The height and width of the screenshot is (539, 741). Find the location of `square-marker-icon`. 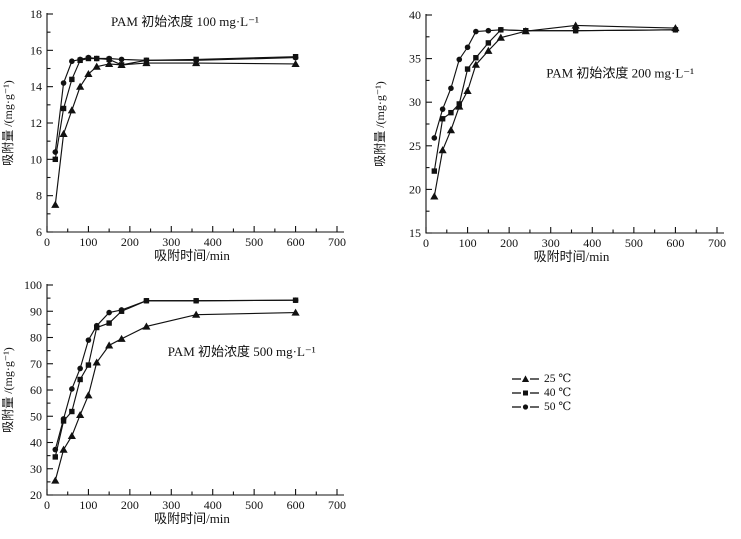

square-marker-icon is located at coordinates (525, 393).